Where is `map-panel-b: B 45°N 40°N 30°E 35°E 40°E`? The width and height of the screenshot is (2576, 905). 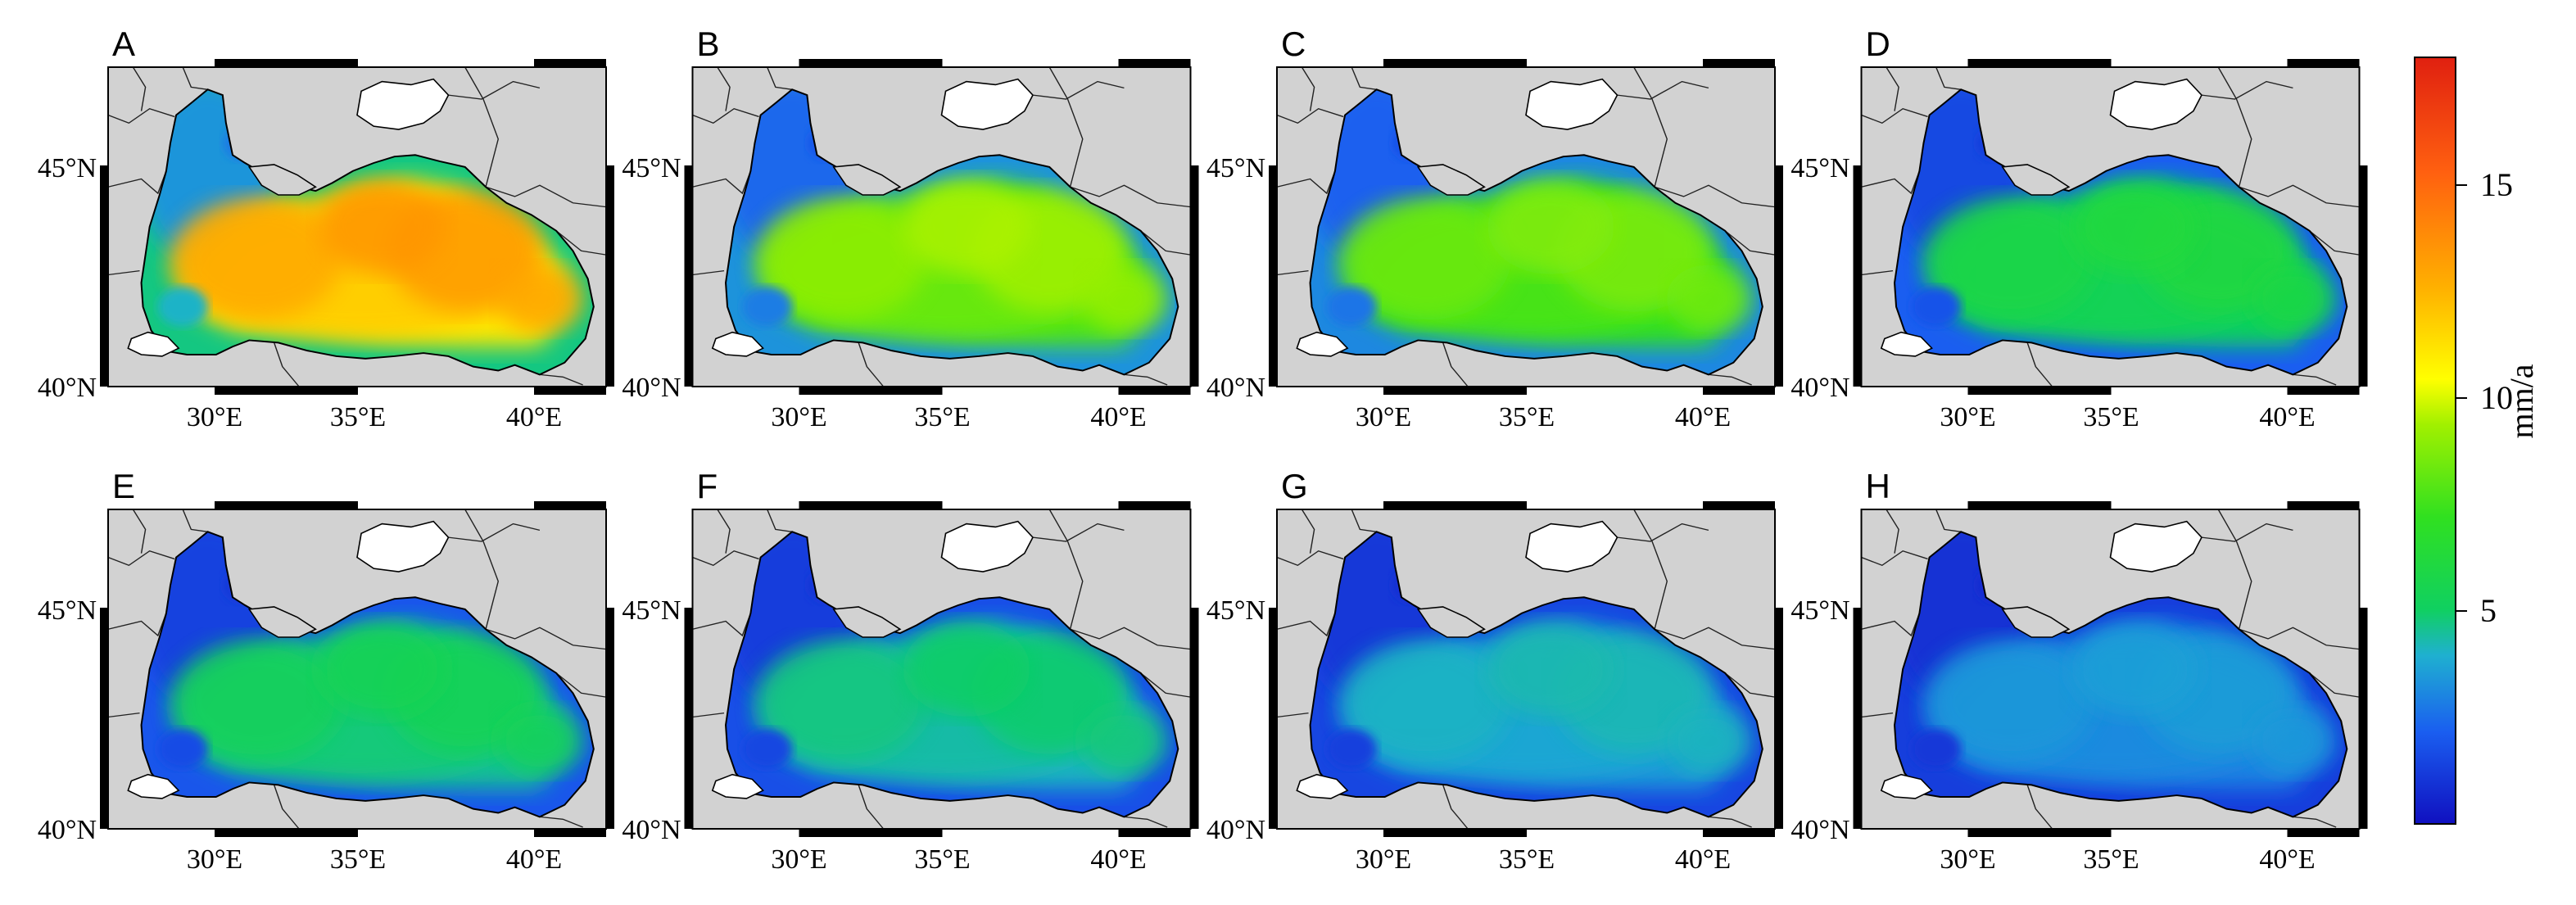 map-panel-b: B 45°N 40°N 30°E 35°E 40°E is located at coordinates (910, 229).